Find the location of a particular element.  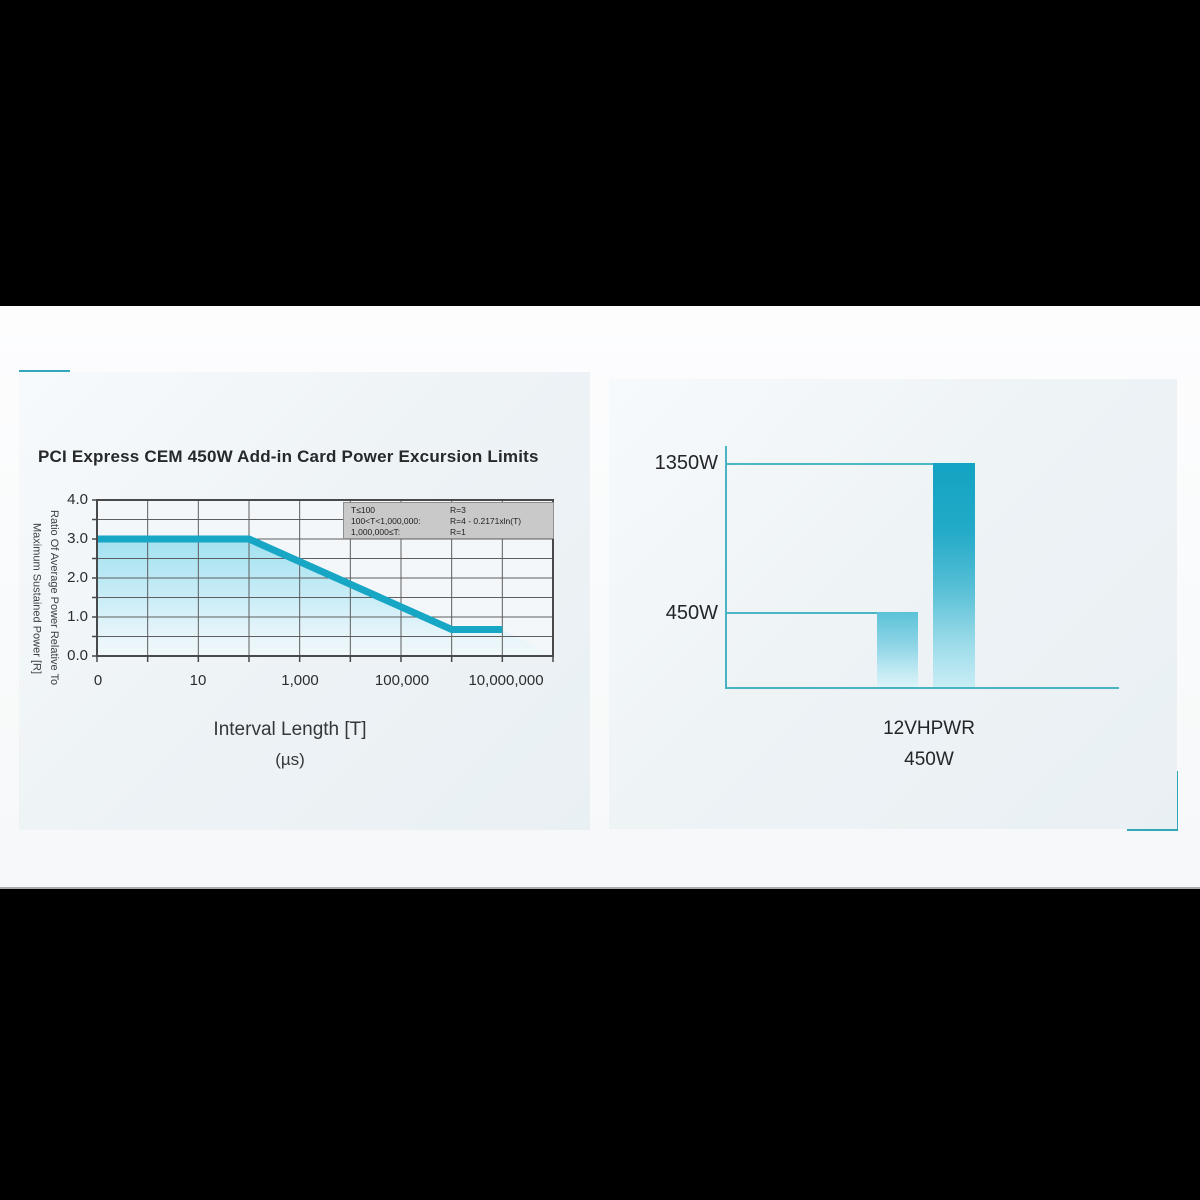

x-tick-100000: 100,000 is located at coordinates (402, 680).